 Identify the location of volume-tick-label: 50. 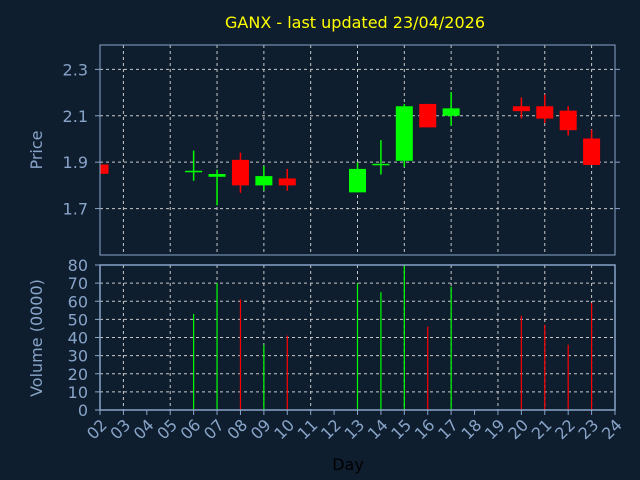
(78, 319).